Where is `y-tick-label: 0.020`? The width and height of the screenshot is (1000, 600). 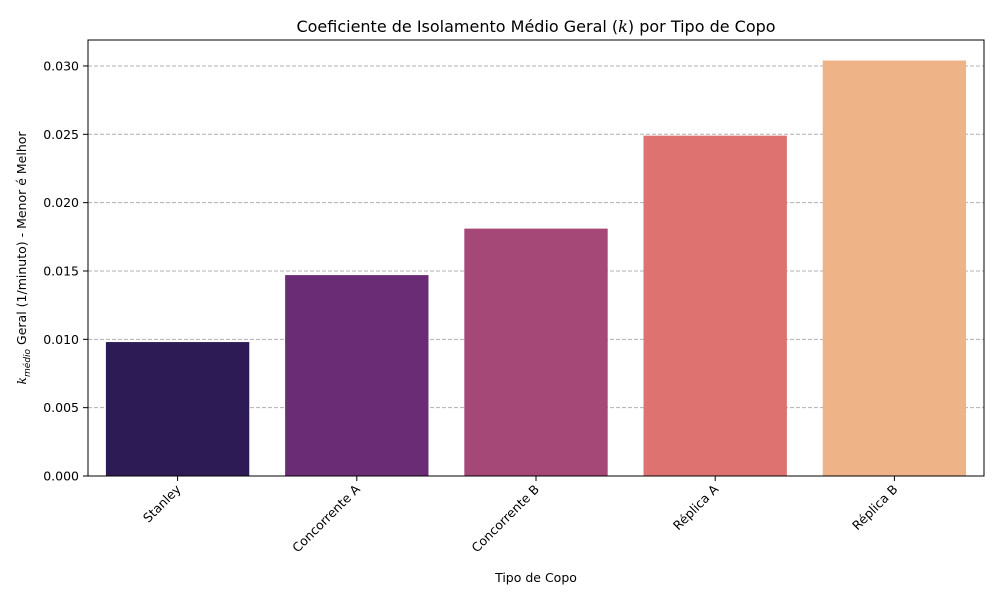 y-tick-label: 0.020 is located at coordinates (61, 202).